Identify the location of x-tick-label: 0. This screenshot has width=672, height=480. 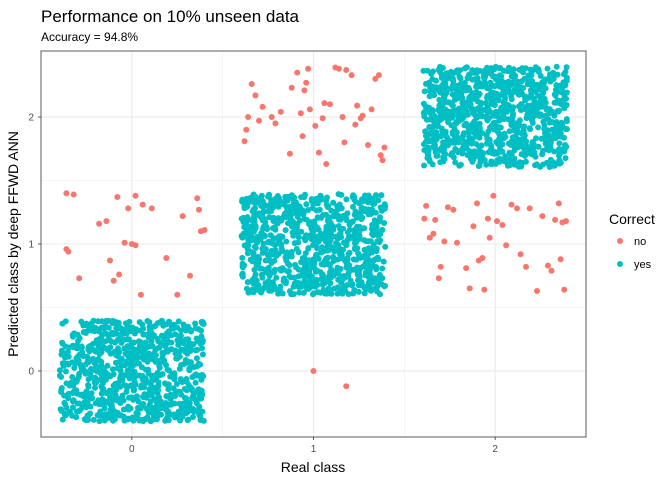
(132, 449).